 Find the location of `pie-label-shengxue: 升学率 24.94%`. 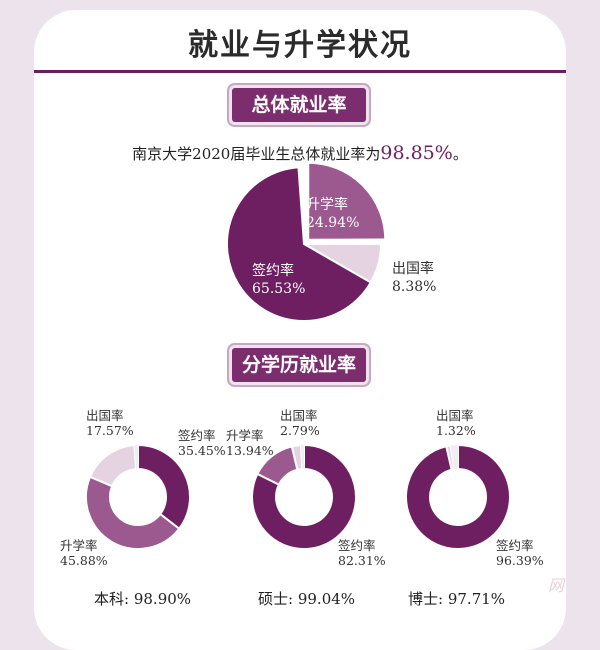

pie-label-shengxue: 升学率 24.94% is located at coordinates (332, 214).